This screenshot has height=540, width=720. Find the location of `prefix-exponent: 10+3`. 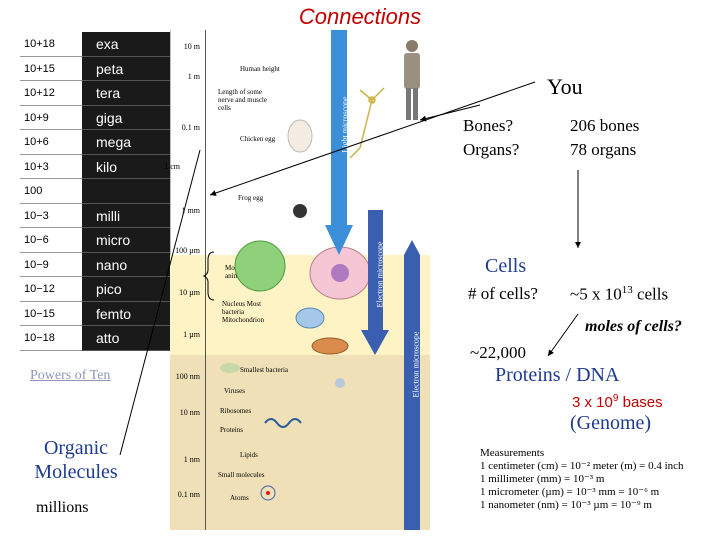

prefix-exponent: 10+3 is located at coordinates (51, 166).